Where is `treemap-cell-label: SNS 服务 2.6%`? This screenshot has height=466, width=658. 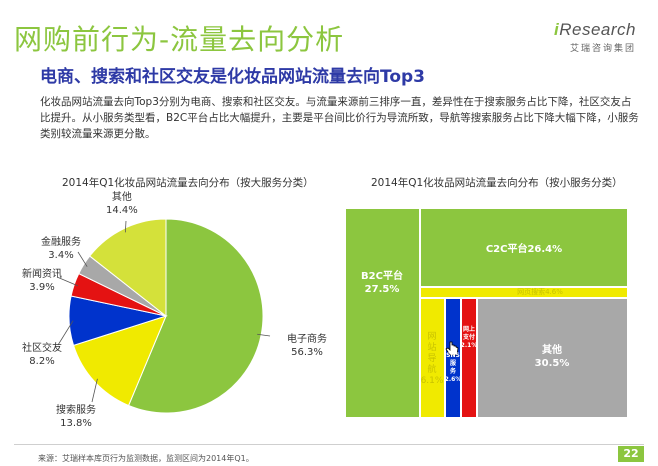 treemap-cell-label: SNS 服务 2.6% is located at coordinates (453, 367).